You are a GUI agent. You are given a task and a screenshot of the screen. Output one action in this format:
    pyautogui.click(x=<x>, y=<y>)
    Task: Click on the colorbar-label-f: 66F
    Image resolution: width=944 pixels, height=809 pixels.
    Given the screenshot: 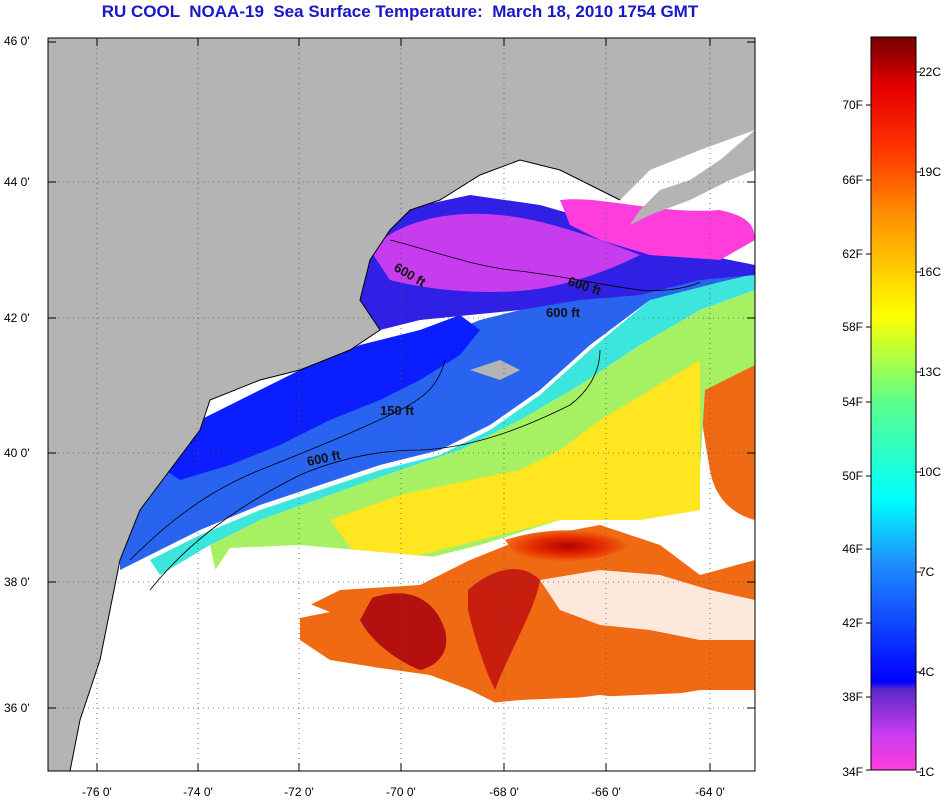 What is the action you would take?
    pyautogui.click(x=852, y=180)
    